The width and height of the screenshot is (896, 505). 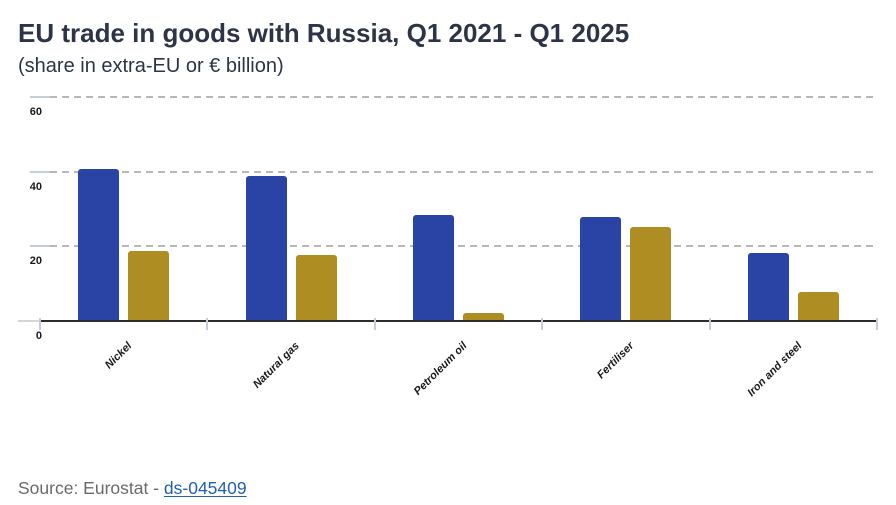 I want to click on bar-q1-2021-natural-gas, so click(x=266, y=248).